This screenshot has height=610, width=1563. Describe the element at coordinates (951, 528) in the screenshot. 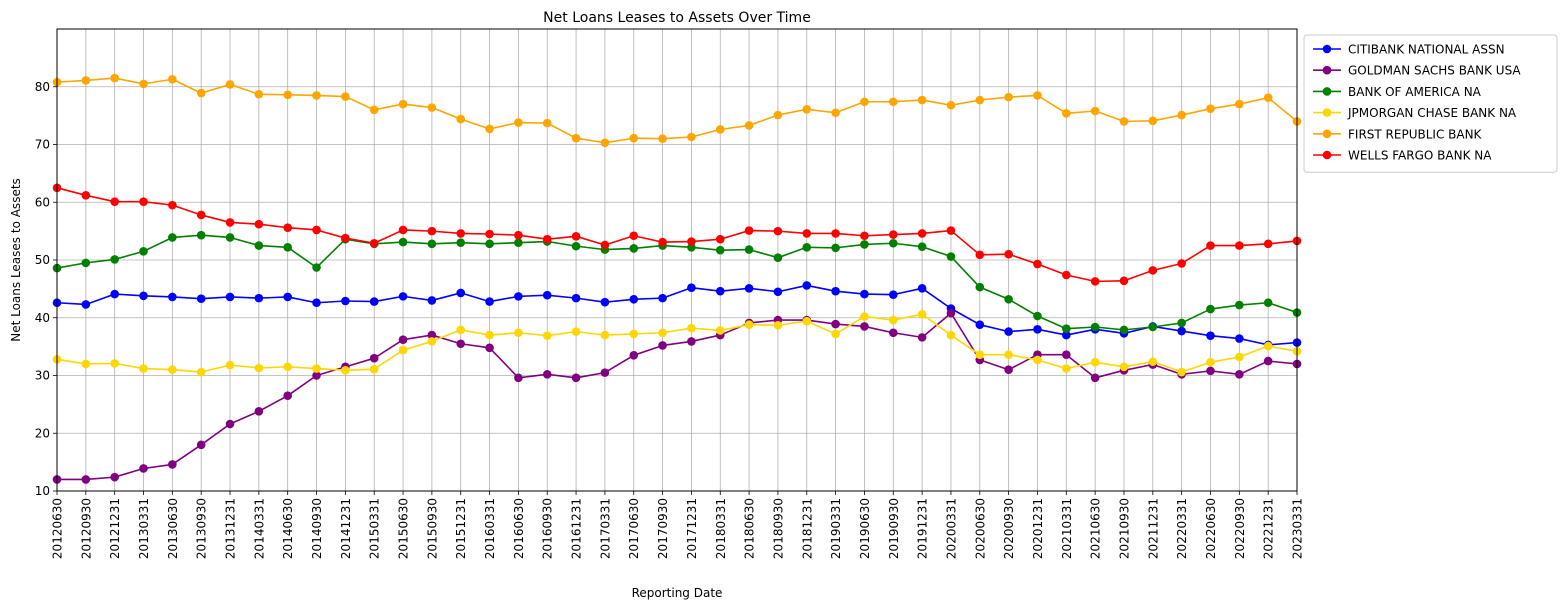

I see `x-tick-label: 20200331` at that location.